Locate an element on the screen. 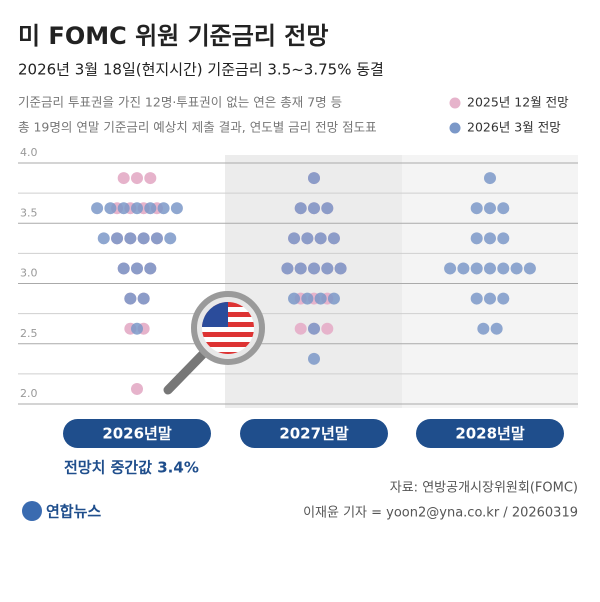 This screenshot has width=600, height=602. legend-label: 2025년 12월 전망 is located at coordinates (518, 102).